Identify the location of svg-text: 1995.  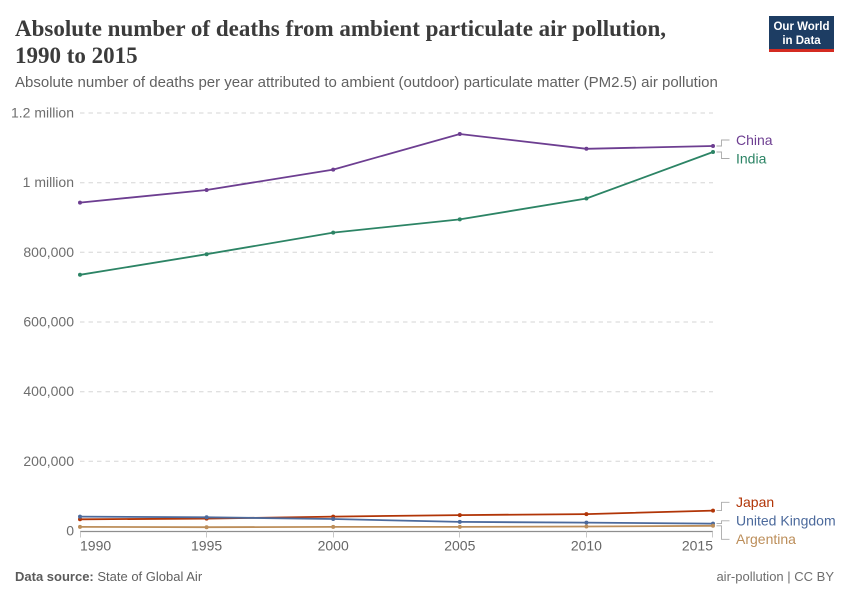
(206, 546).